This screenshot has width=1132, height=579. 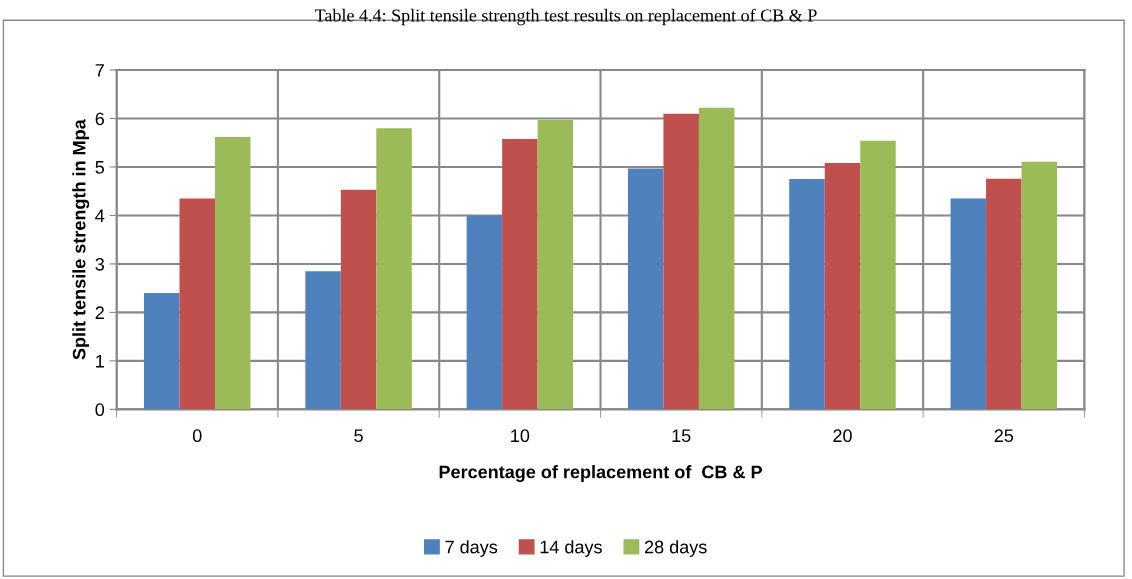 What do you see at coordinates (358, 436) in the screenshot?
I see `x-tick-label: 5` at bounding box center [358, 436].